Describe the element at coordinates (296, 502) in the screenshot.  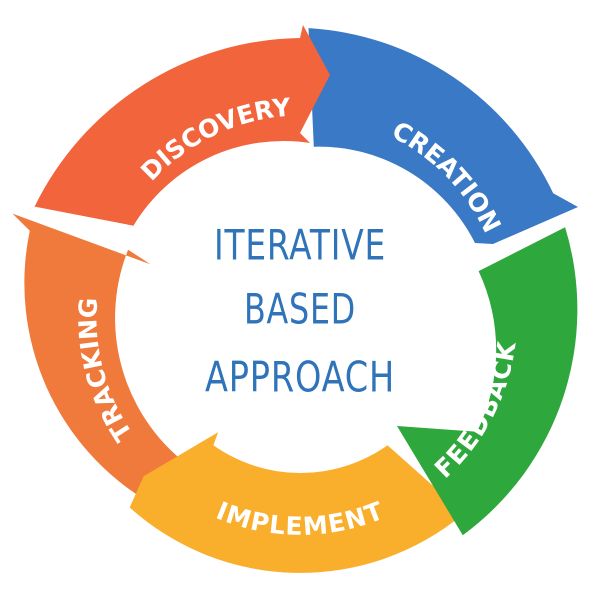
I see `stage-arrow-implement` at that location.